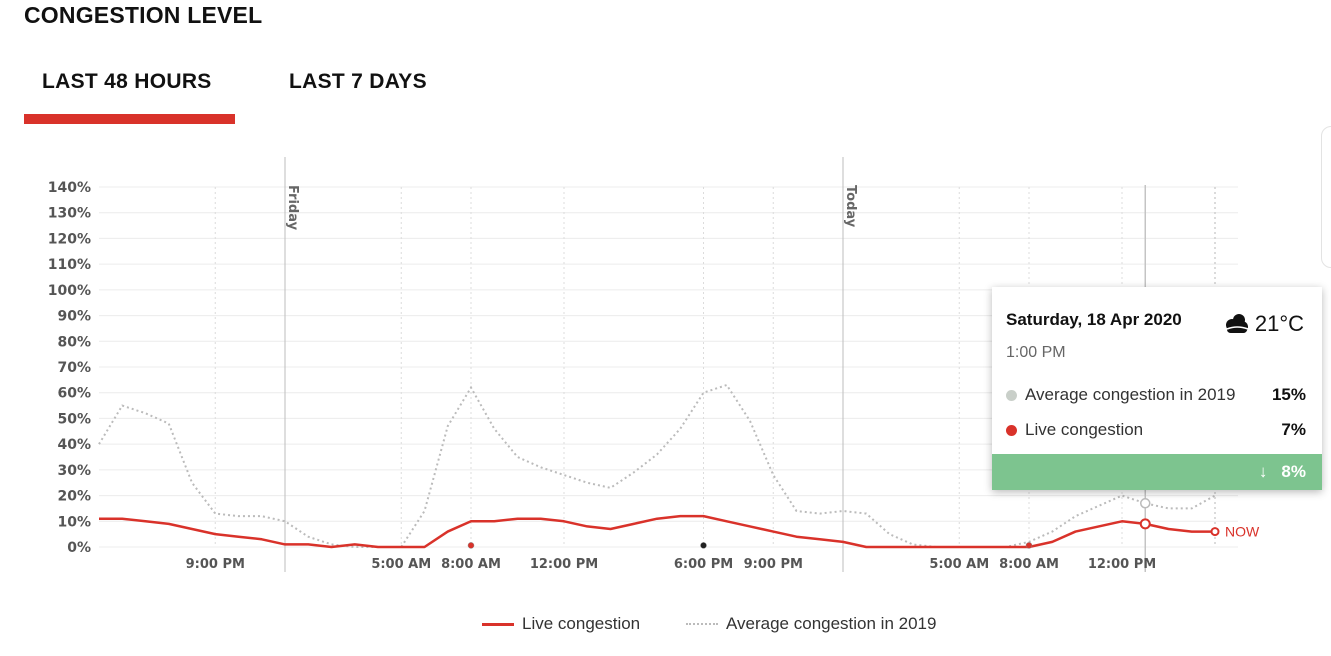 The image size is (1331, 656). Describe the element at coordinates (74, 394) in the screenshot. I see `y-tick-label: 60%` at that location.